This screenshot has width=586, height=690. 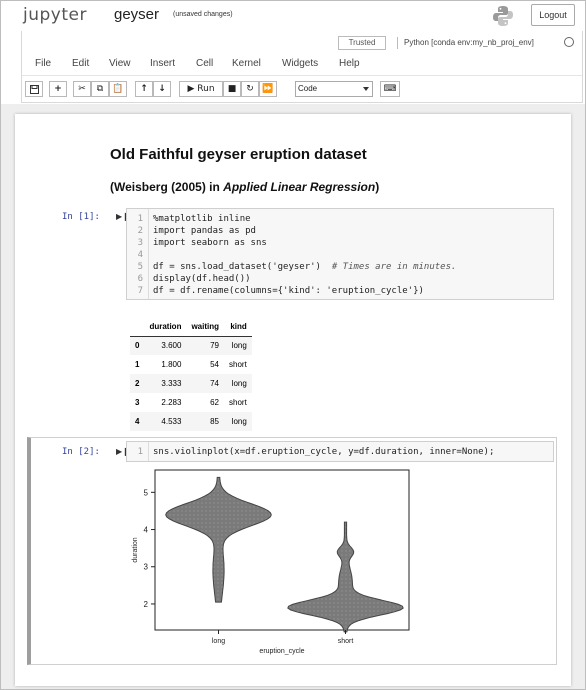 I want to click on copy-icon: ⧉, so click(x=100, y=89).